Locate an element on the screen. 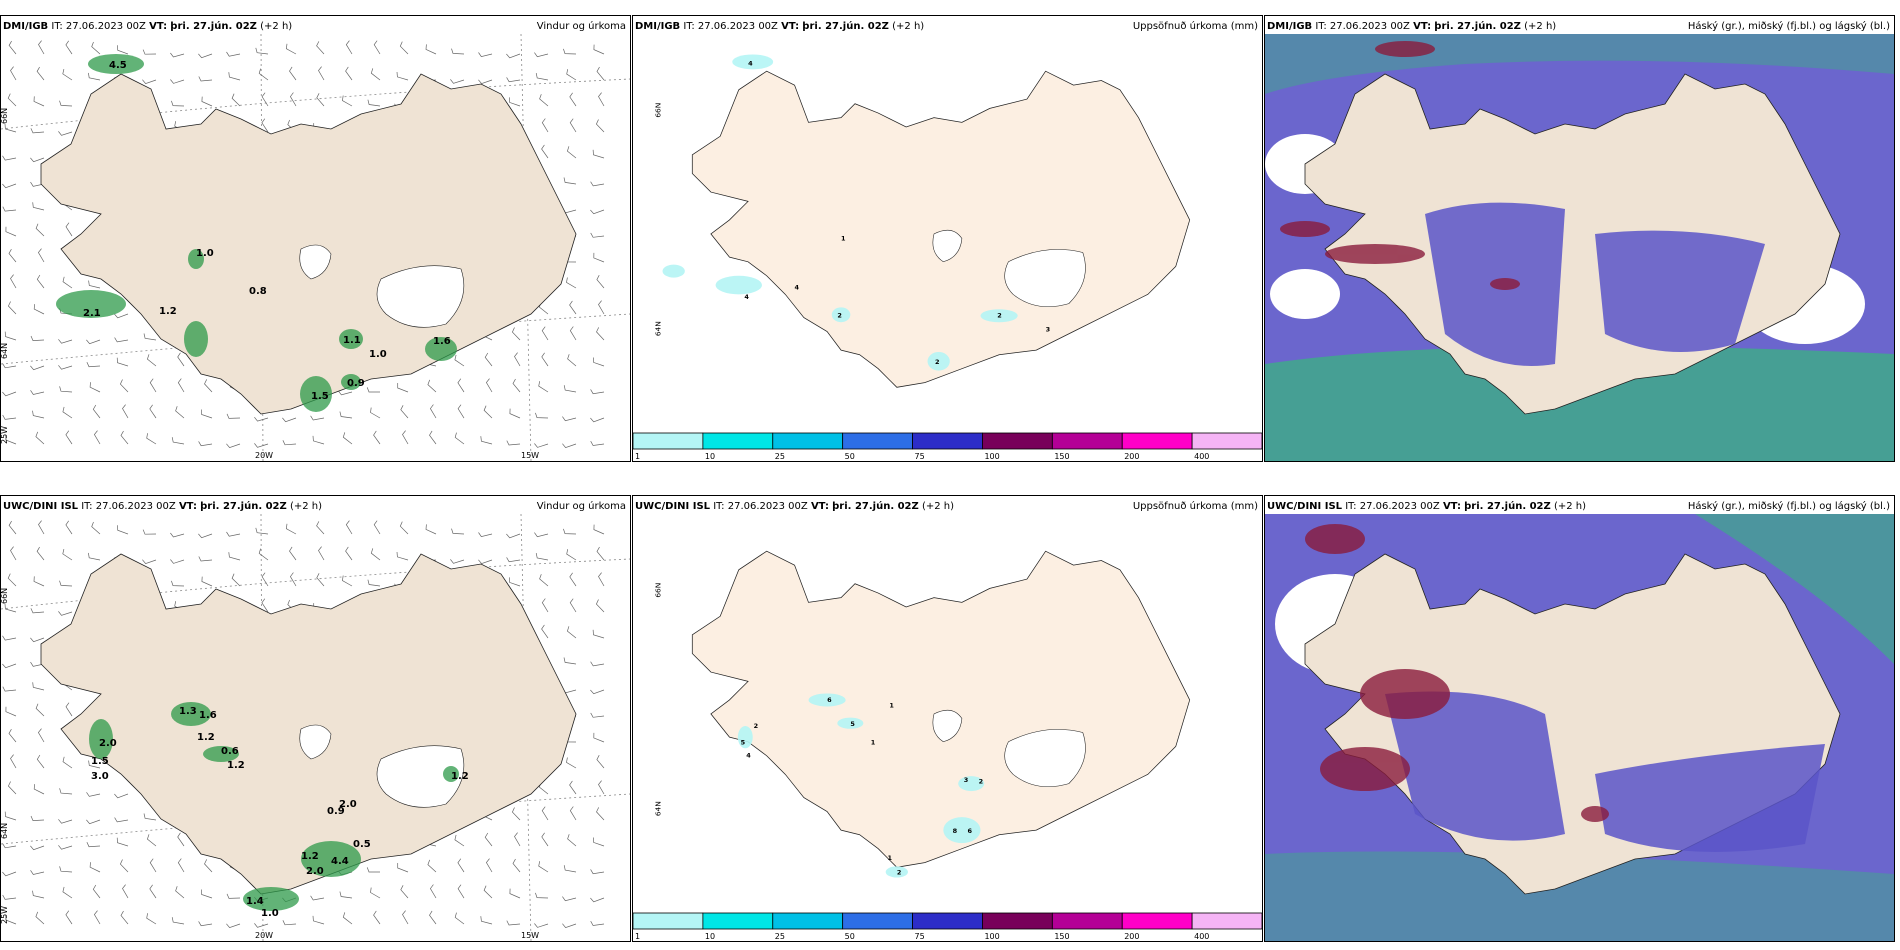 The width and height of the screenshot is (1900, 950). precip-label: 2.0 is located at coordinates (108, 743).